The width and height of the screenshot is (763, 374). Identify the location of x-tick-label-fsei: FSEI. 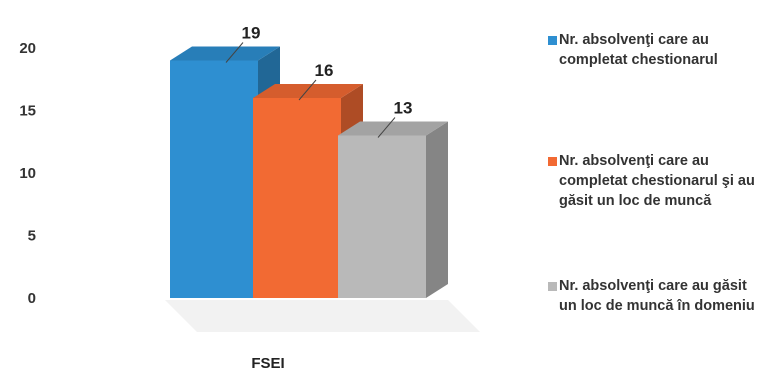
(267, 363).